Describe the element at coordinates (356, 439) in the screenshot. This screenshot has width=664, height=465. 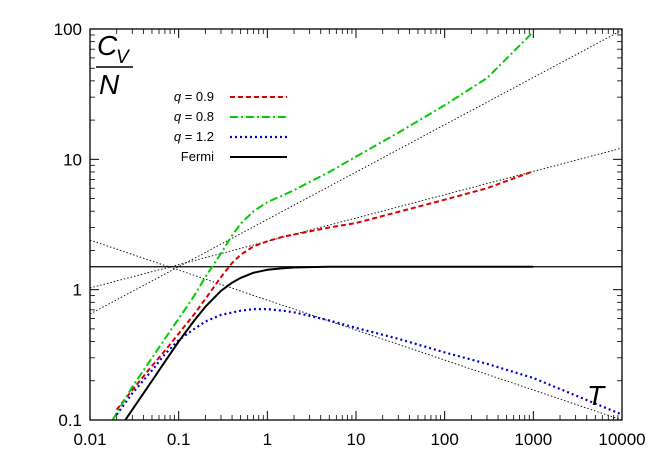
I see `x-tick-label: 10` at that location.